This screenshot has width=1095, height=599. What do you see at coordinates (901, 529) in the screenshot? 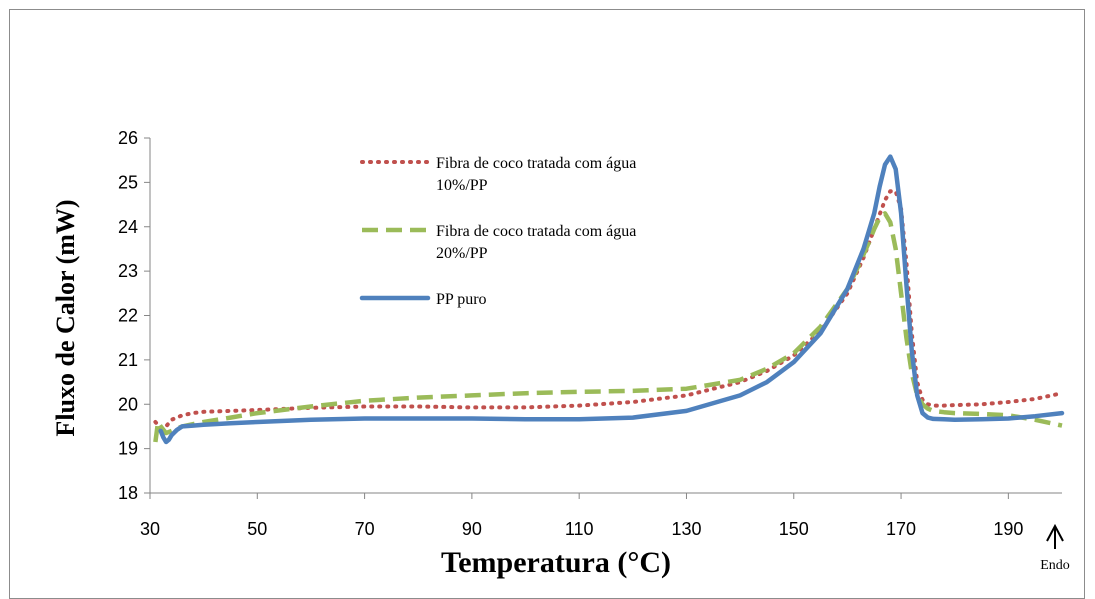
I see `x-tick-label: 170` at bounding box center [901, 529].